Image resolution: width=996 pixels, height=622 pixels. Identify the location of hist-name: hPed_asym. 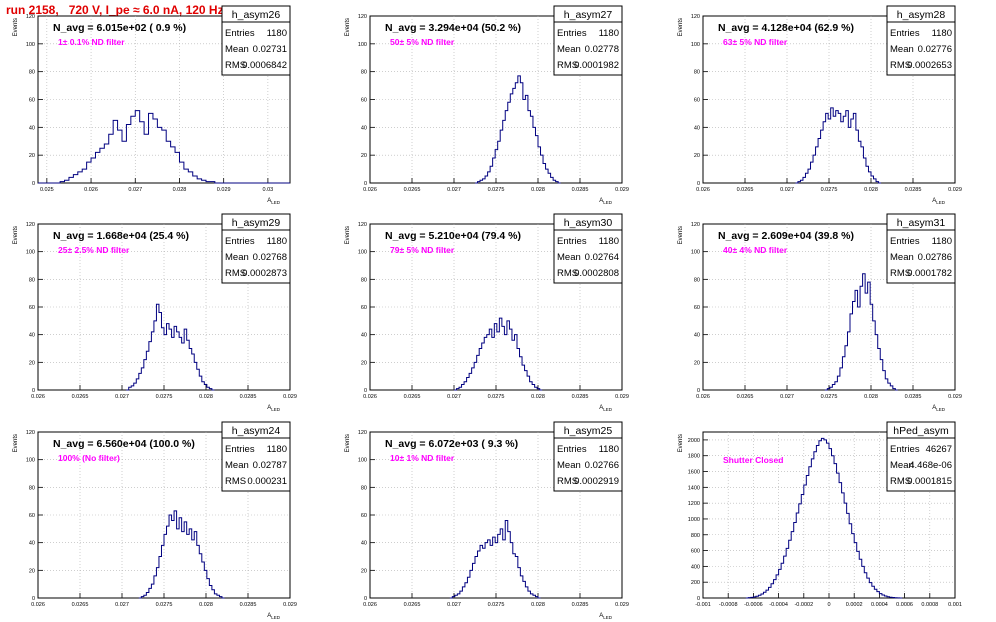
(921, 431).